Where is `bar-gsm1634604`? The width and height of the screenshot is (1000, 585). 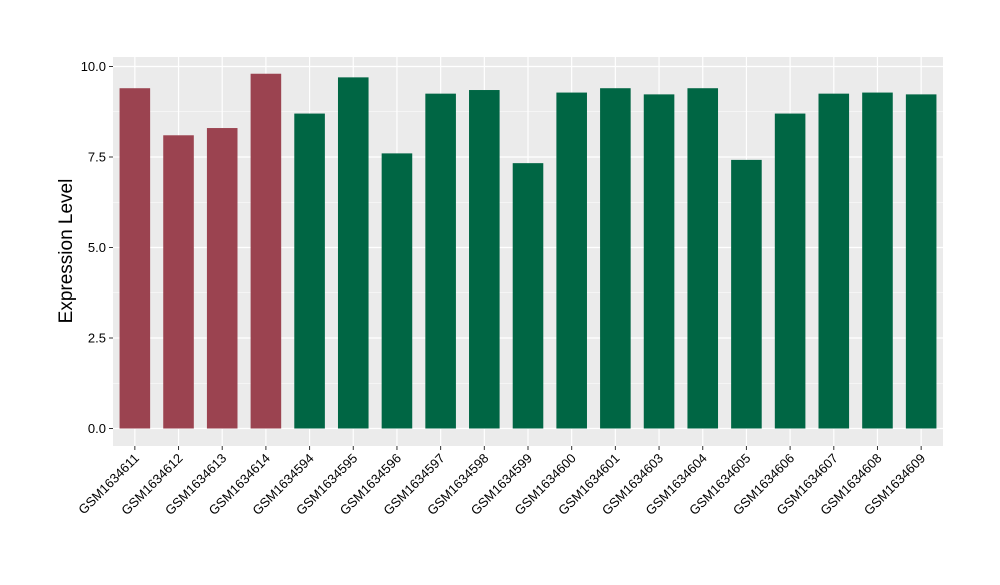
bar-gsm1634604 is located at coordinates (703, 258).